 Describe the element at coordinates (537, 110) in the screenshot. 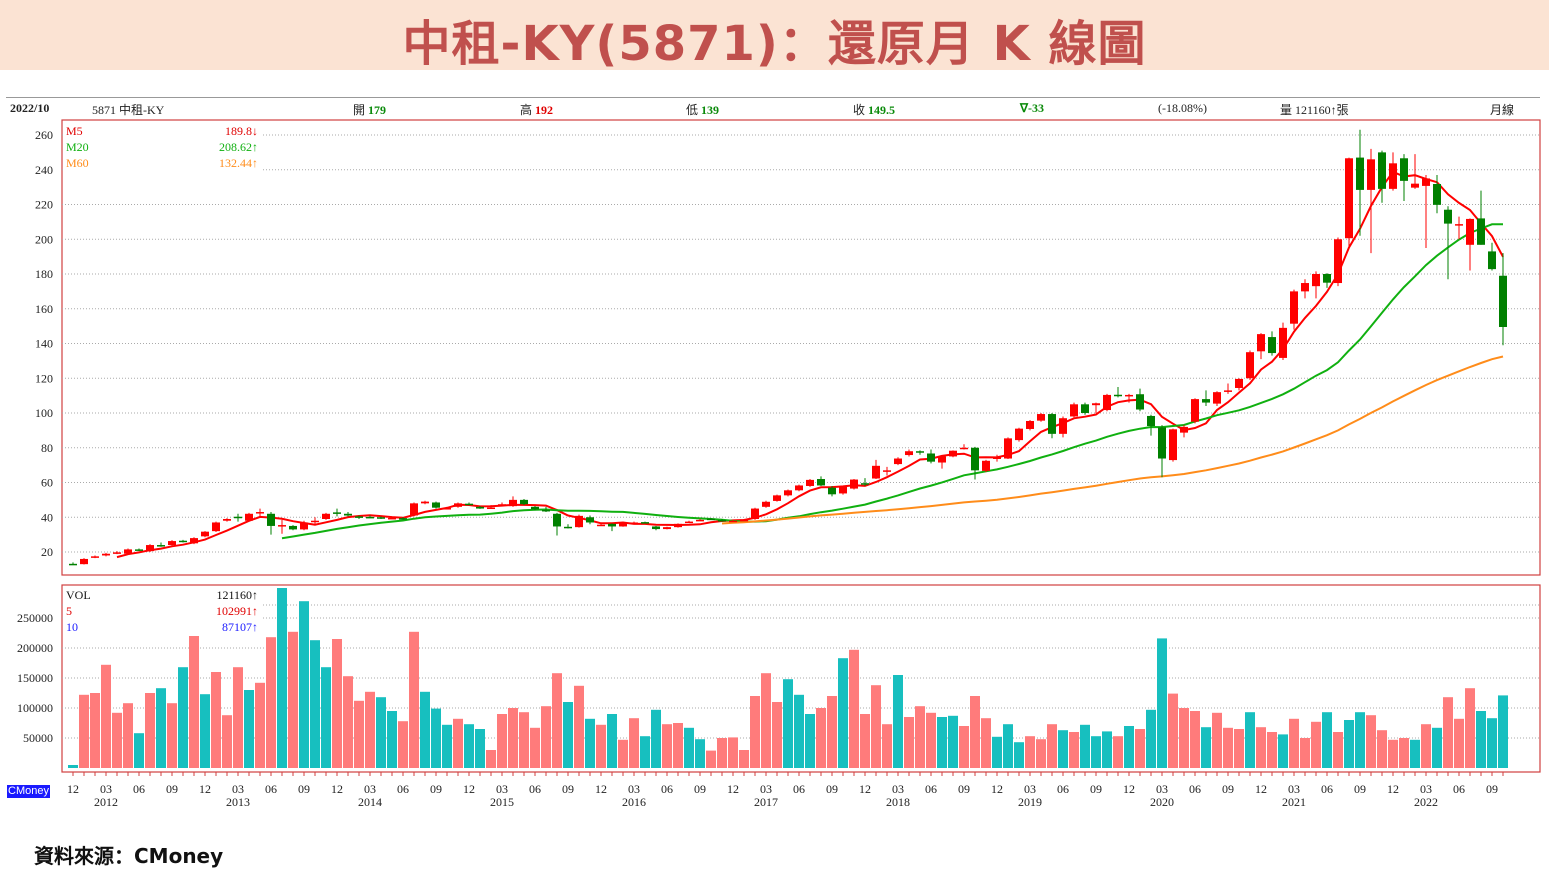

I see `header-high: 高 192` at that location.